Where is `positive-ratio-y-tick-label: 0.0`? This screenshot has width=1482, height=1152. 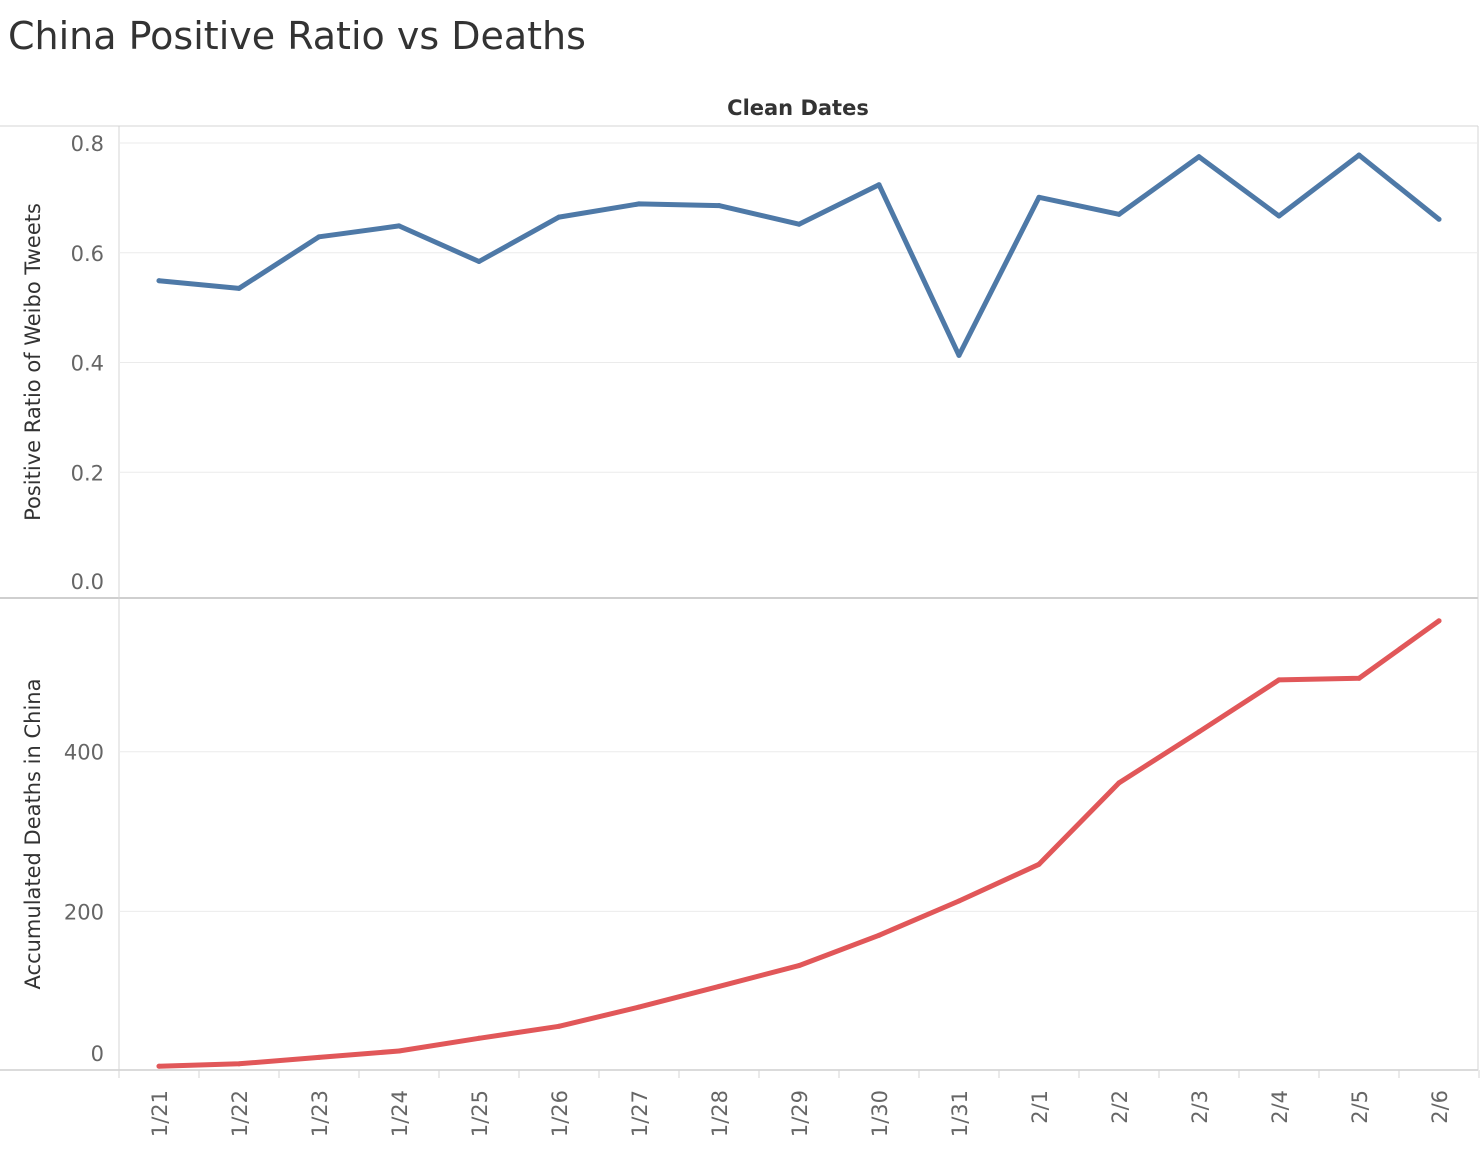 positive-ratio-y-tick-label: 0.0 is located at coordinates (87, 582).